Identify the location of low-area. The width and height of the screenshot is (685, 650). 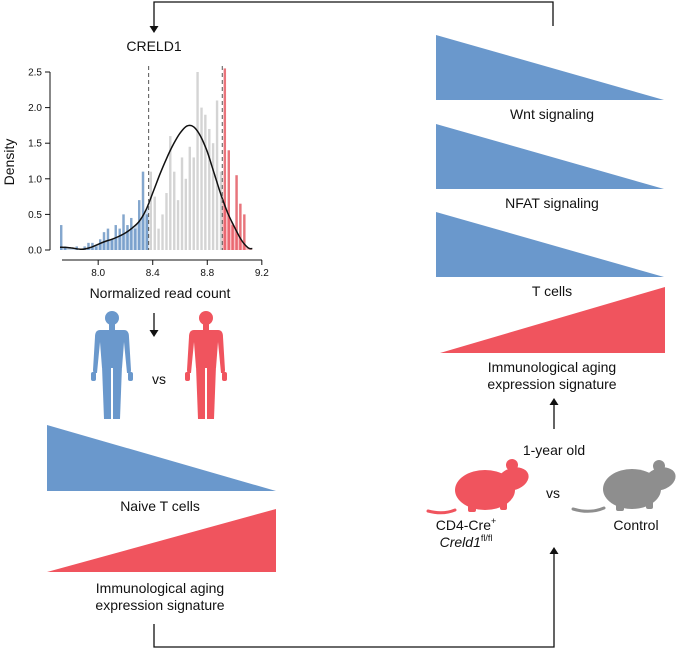
(104, 226).